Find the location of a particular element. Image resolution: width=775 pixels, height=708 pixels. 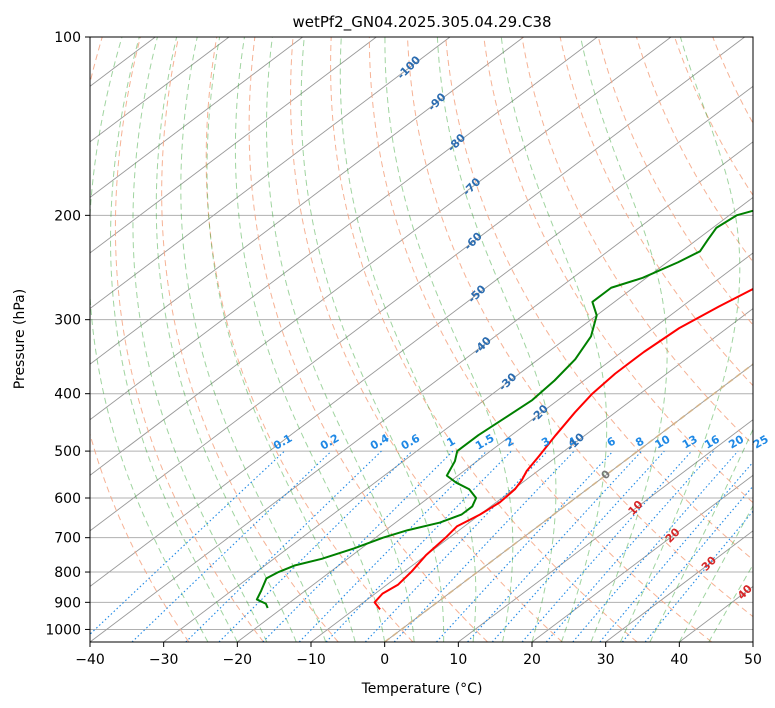

y-tick-label: 100 is located at coordinates (67, 38).